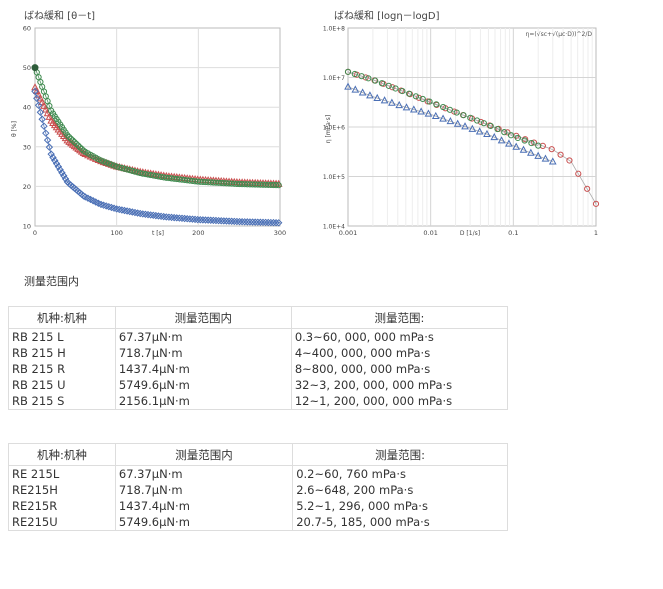  I want to click on cell-model: RB 215 H, so click(62, 353).